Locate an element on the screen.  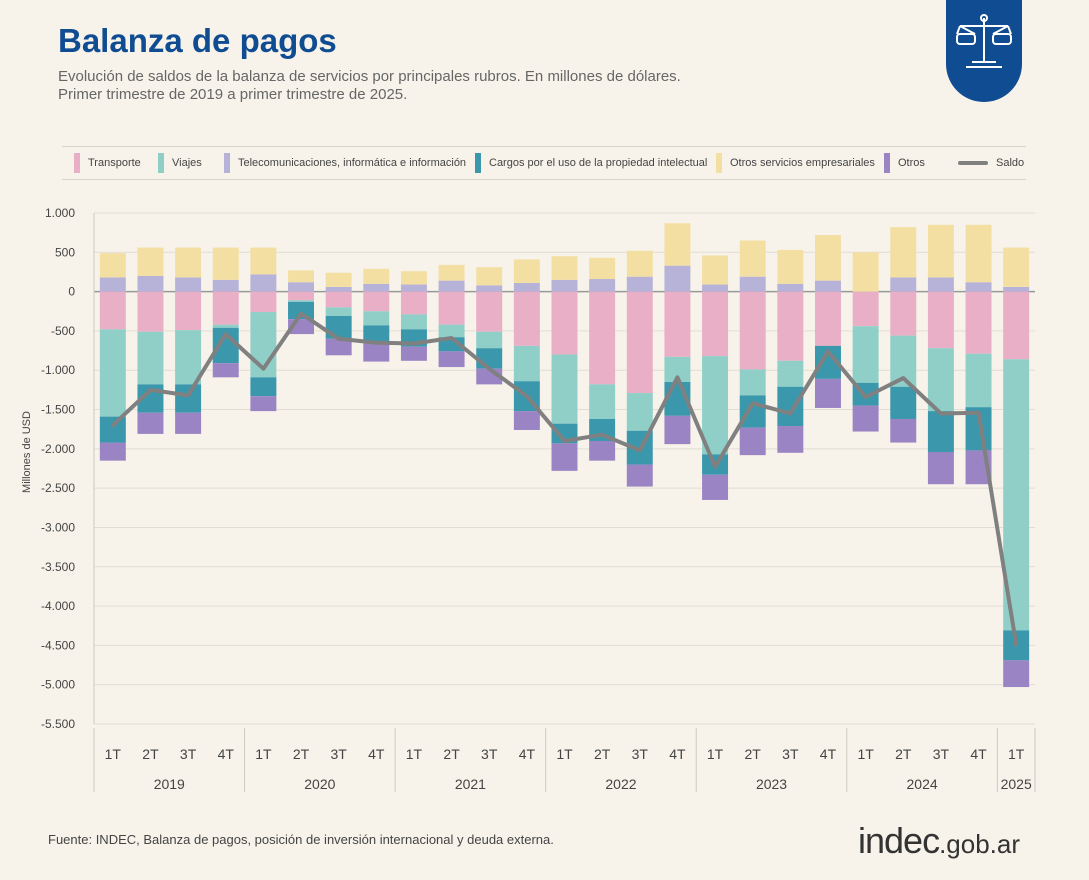
legend-label-transporte: Transporte is located at coordinates (114, 163).